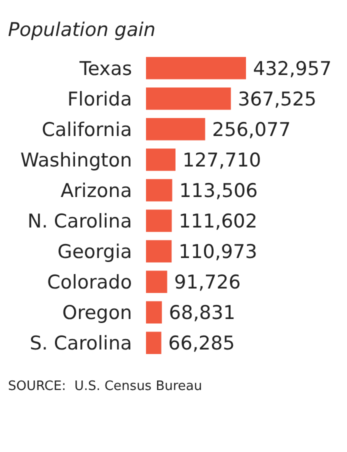 This screenshot has width=347, height=452. Describe the element at coordinates (218, 251) in the screenshot. I see `data-label: 110,973` at that location.